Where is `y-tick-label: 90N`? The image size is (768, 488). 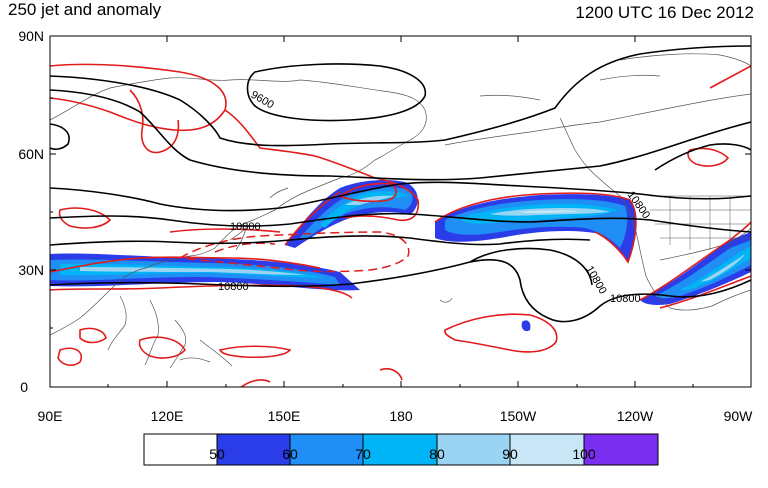
y-tick-label: 90N is located at coordinates (31, 36).